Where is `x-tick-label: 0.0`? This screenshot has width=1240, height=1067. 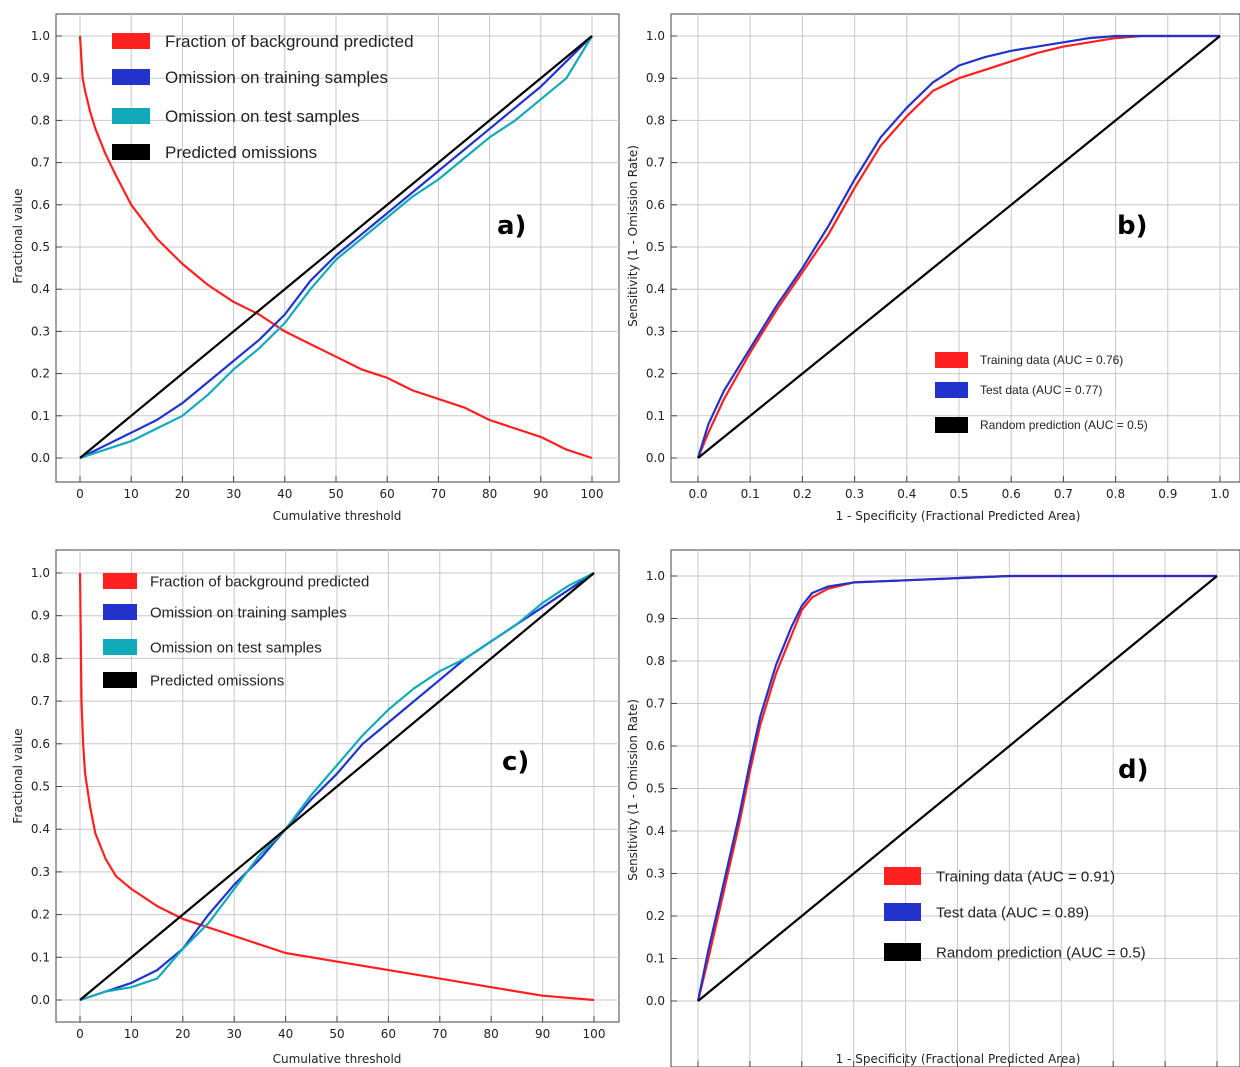
x-tick-label: 0.0 is located at coordinates (697, 494).